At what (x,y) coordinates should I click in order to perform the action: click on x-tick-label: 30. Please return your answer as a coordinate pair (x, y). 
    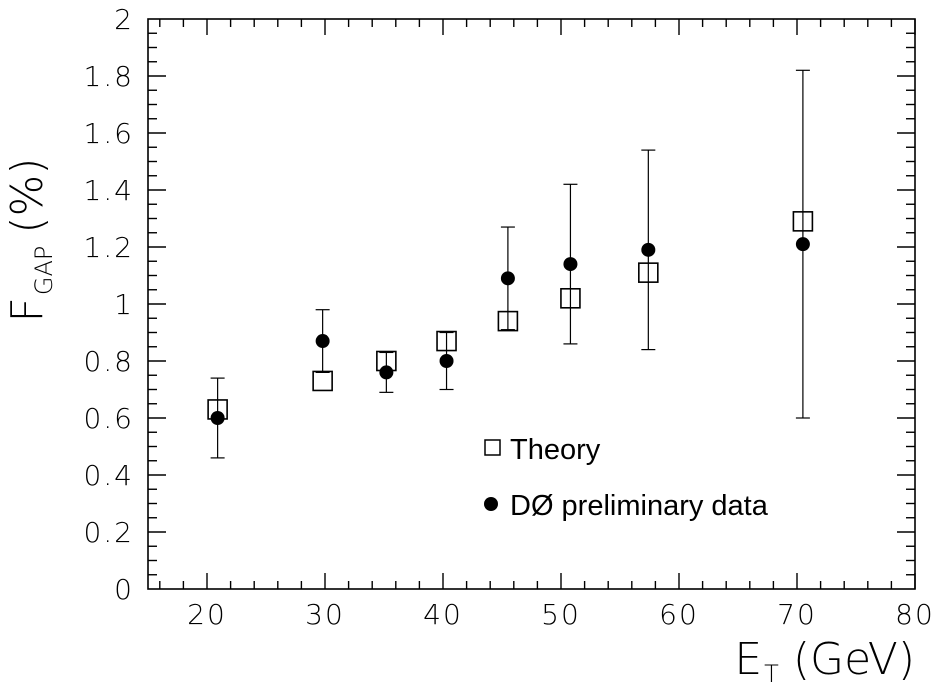
    Looking at the image, I should click on (325, 614).